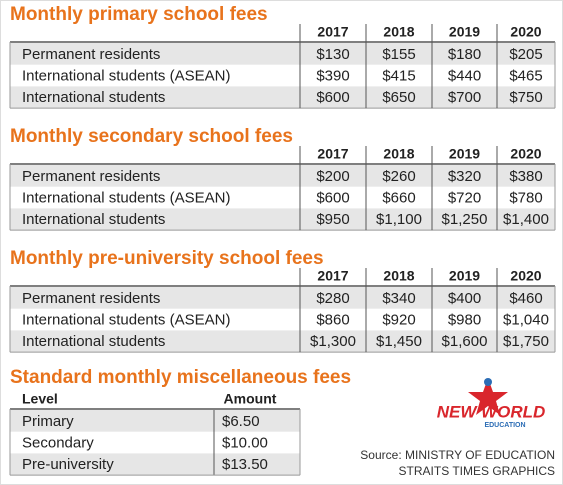  Describe the element at coordinates (488, 396) in the screenshot. I see `logo-star` at that location.